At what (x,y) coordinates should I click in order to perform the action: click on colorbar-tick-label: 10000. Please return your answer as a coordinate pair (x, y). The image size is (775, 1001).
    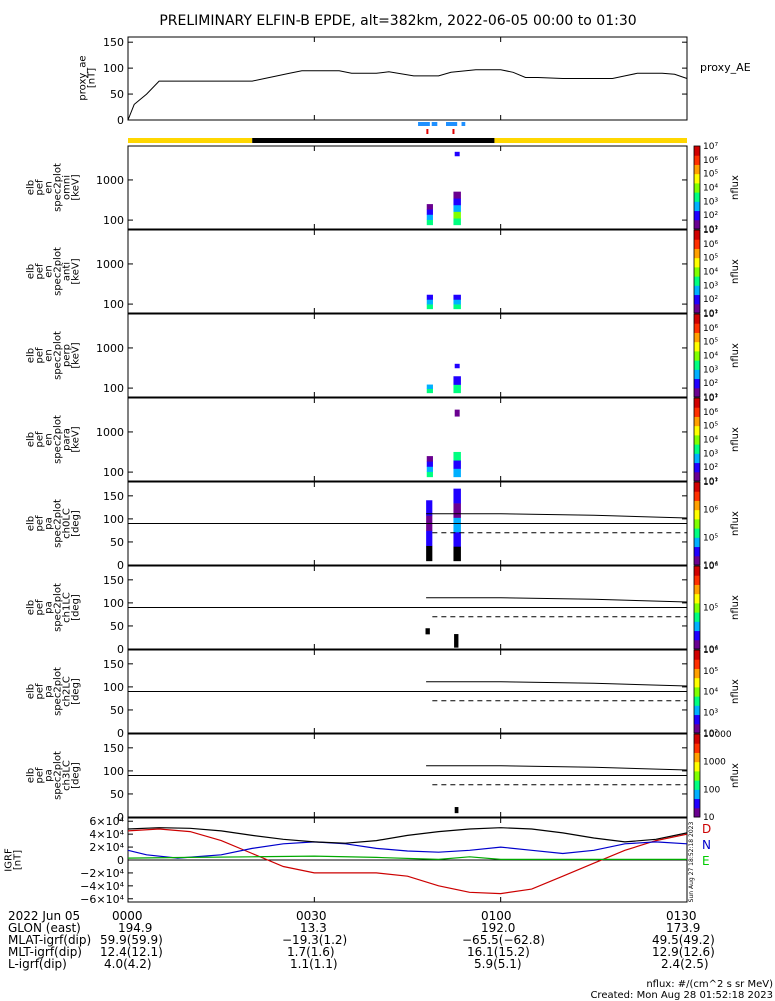
    Looking at the image, I should click on (717, 735).